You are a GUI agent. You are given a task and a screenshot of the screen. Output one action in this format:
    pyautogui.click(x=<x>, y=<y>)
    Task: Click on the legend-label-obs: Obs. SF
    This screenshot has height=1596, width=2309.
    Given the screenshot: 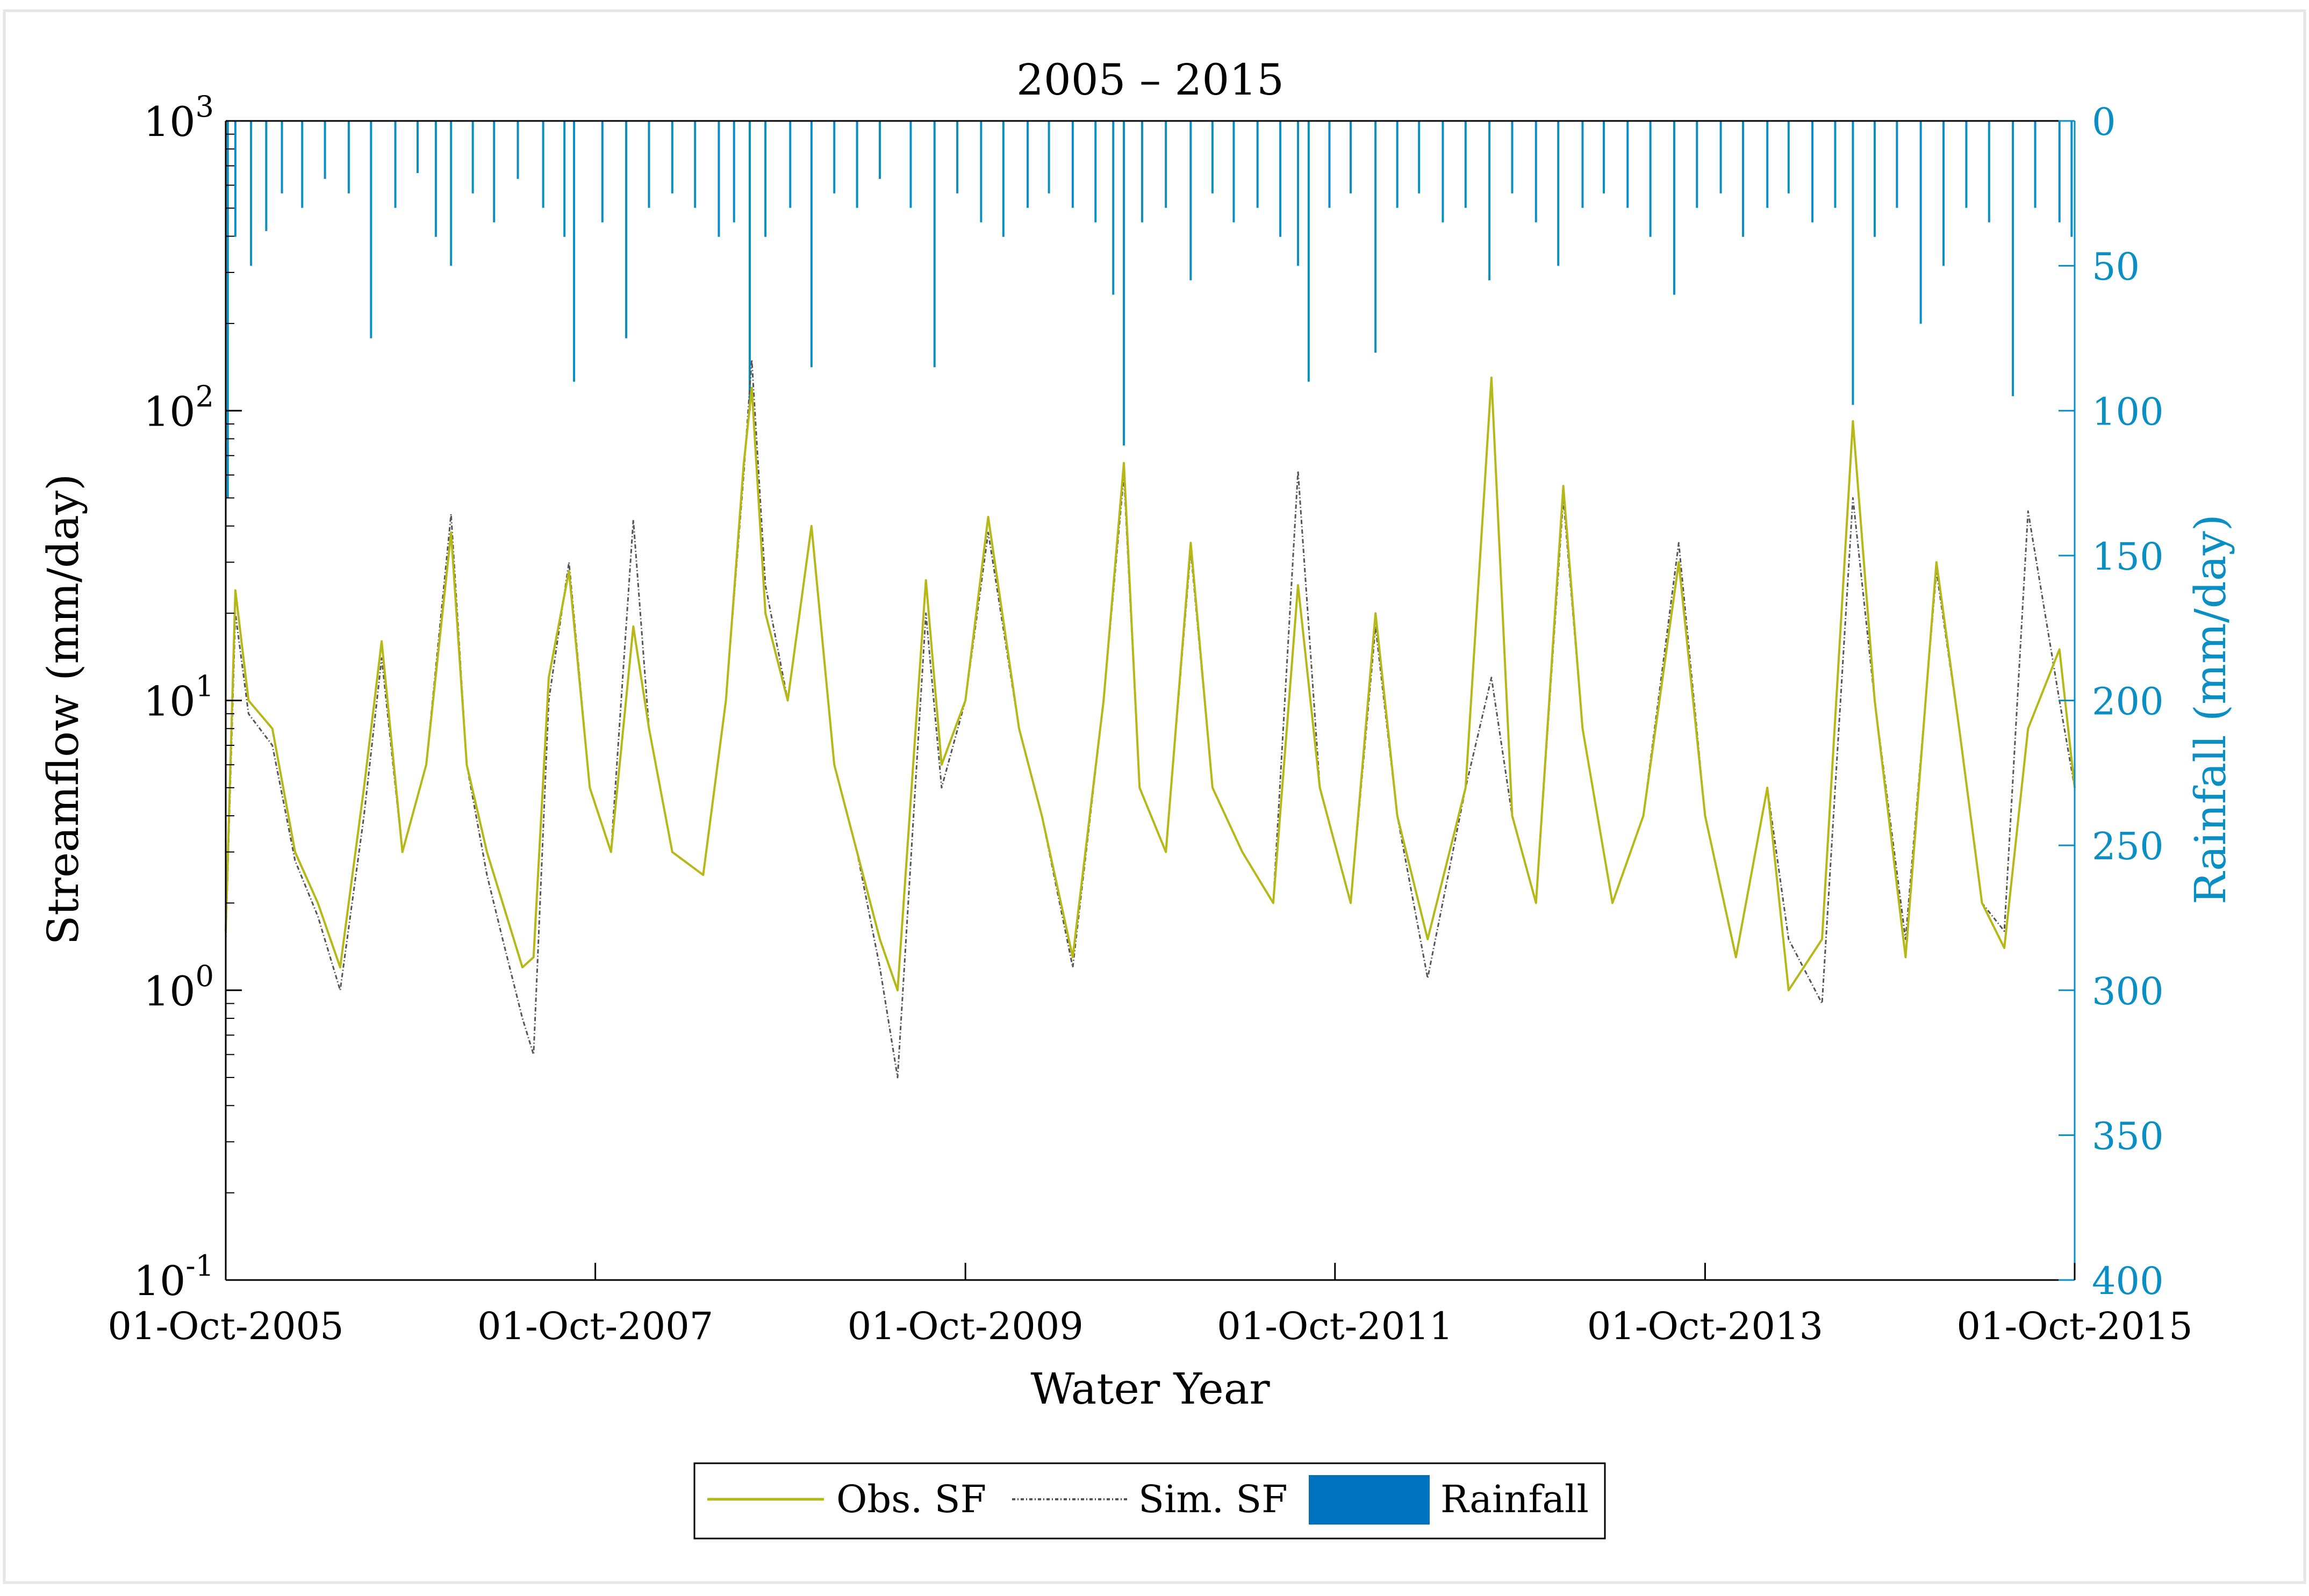 What is the action you would take?
    pyautogui.click(x=911, y=1499)
    